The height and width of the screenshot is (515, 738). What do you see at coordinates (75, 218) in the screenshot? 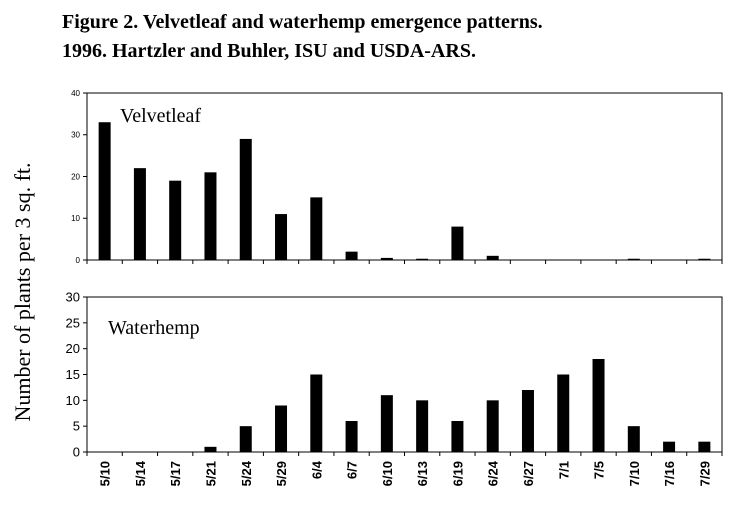
I see `velvetleaf-y-tick-label: 10` at bounding box center [75, 218].